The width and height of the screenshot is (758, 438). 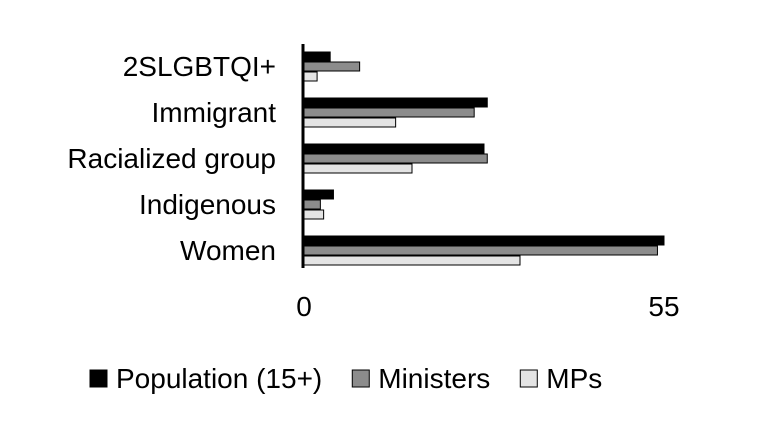 I want to click on legend-label-3: MPs, so click(x=574, y=378).